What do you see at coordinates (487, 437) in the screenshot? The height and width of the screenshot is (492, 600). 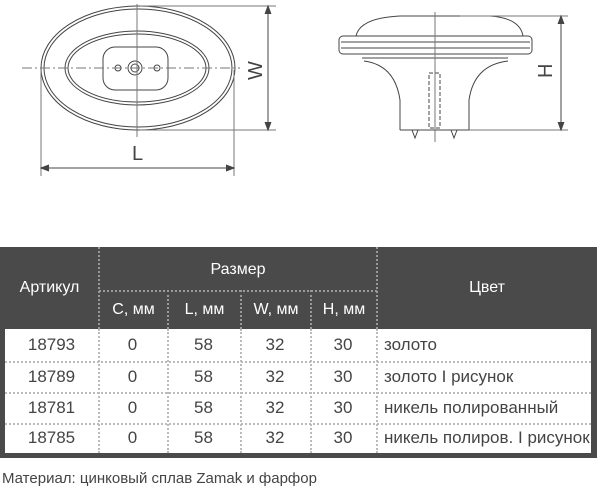 I see `cell-color: никель полиров. I рисунок` at bounding box center [487, 437].